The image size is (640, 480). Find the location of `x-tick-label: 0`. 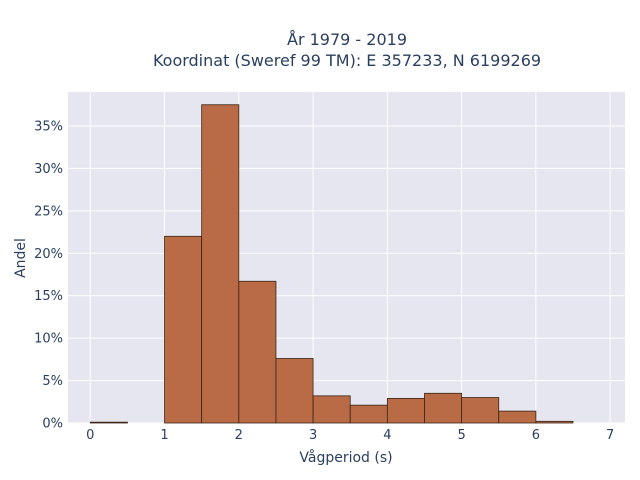

x-tick-label: 0 is located at coordinates (90, 435).